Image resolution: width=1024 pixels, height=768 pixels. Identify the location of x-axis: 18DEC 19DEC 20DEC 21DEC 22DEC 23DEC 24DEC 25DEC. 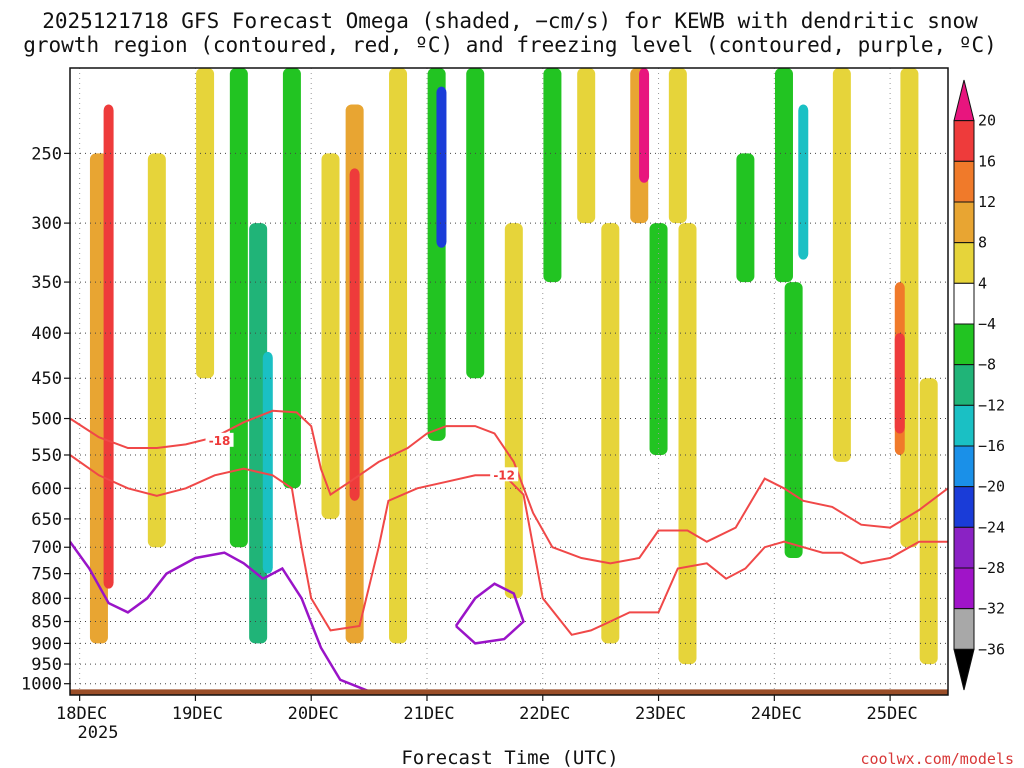
(487, 709).